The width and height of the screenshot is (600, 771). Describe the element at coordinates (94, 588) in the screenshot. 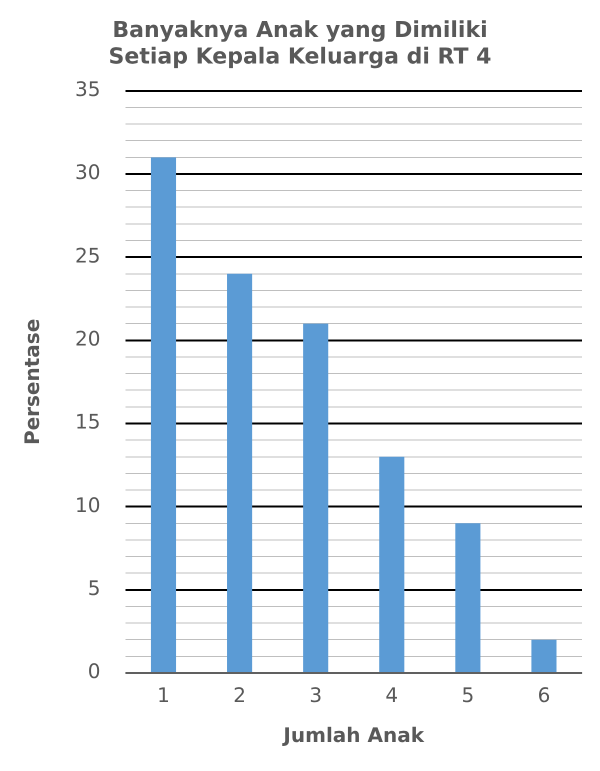

I see `y-tick-label: 5` at that location.